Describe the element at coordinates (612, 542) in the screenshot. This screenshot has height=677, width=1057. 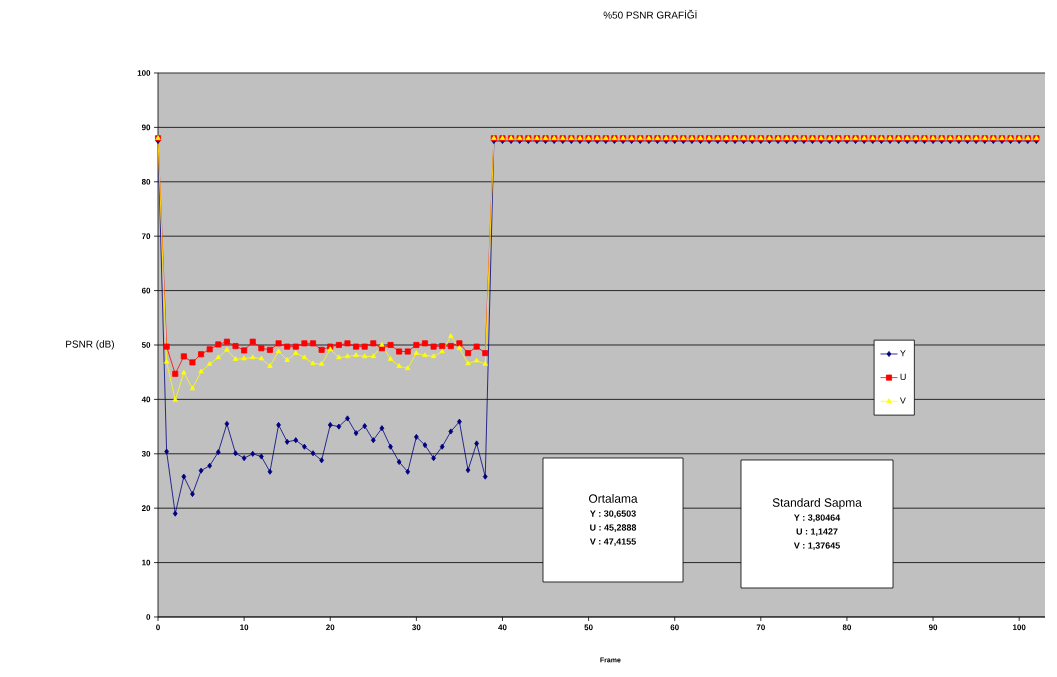
I see `annotation: V : 47,4155` at that location.